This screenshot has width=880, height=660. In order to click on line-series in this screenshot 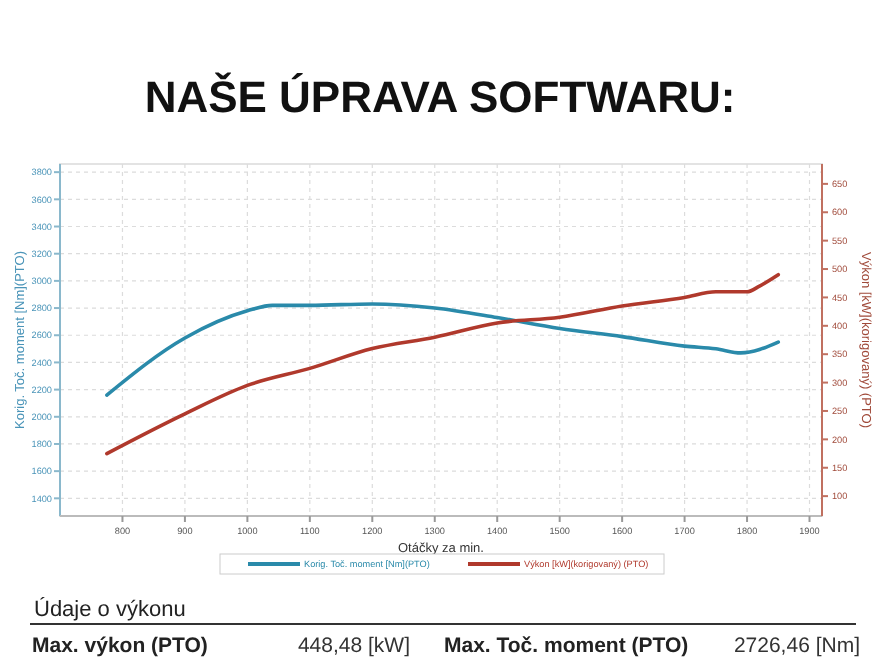, I will do `click(443, 349)`.